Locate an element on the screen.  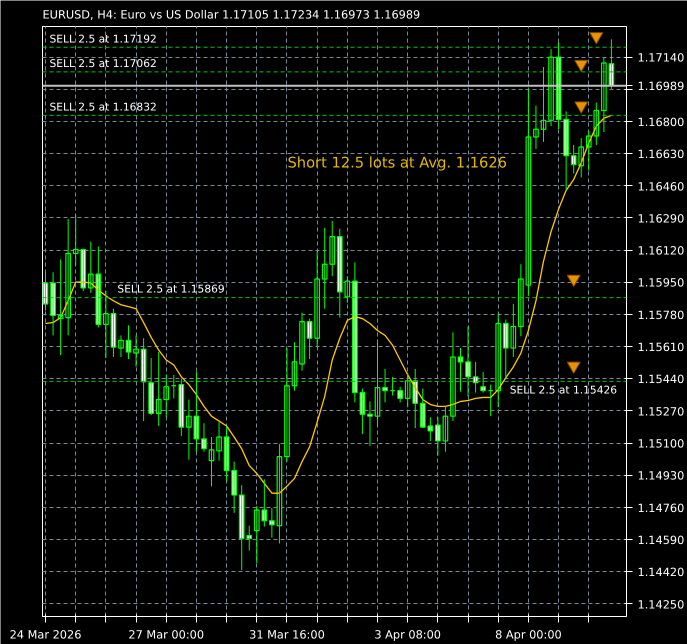
y-tick-label: 1.14930 is located at coordinates (661, 475).